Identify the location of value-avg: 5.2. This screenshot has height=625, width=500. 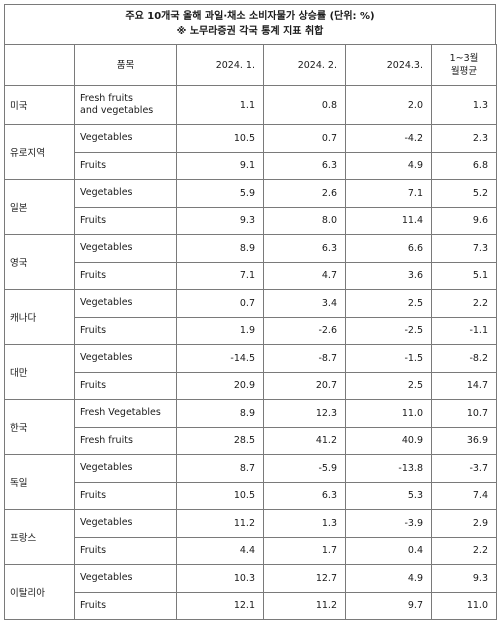
(464, 193).